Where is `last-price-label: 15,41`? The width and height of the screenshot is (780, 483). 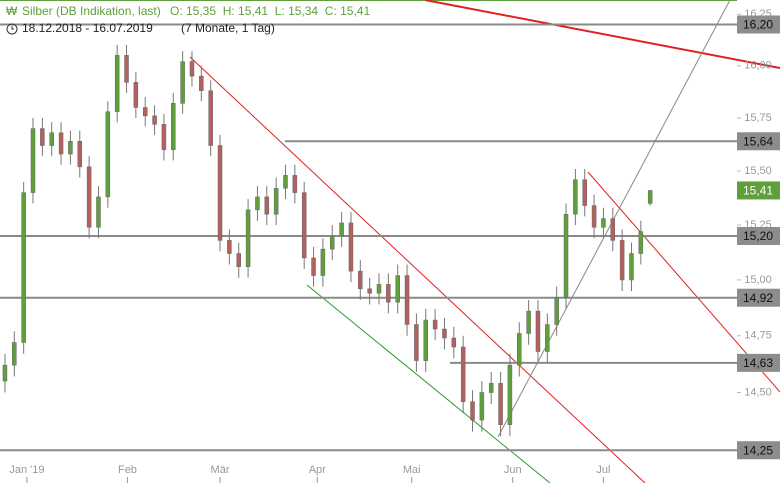
last-price-label: 15,41 is located at coordinates (758, 191).